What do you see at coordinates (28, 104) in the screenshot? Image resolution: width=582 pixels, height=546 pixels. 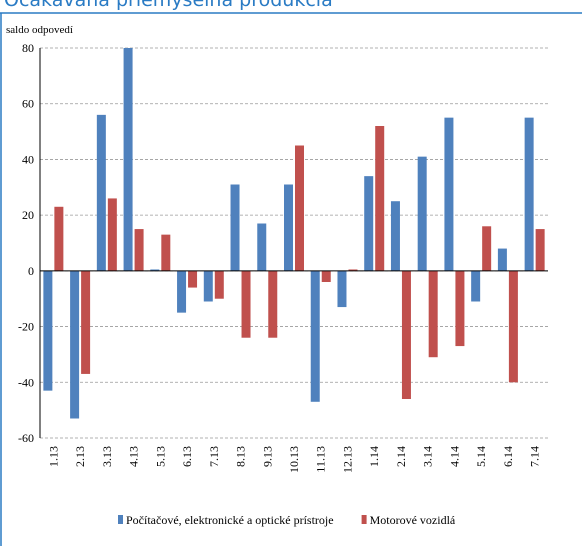 I see `y-tick-label: 60` at bounding box center [28, 104].